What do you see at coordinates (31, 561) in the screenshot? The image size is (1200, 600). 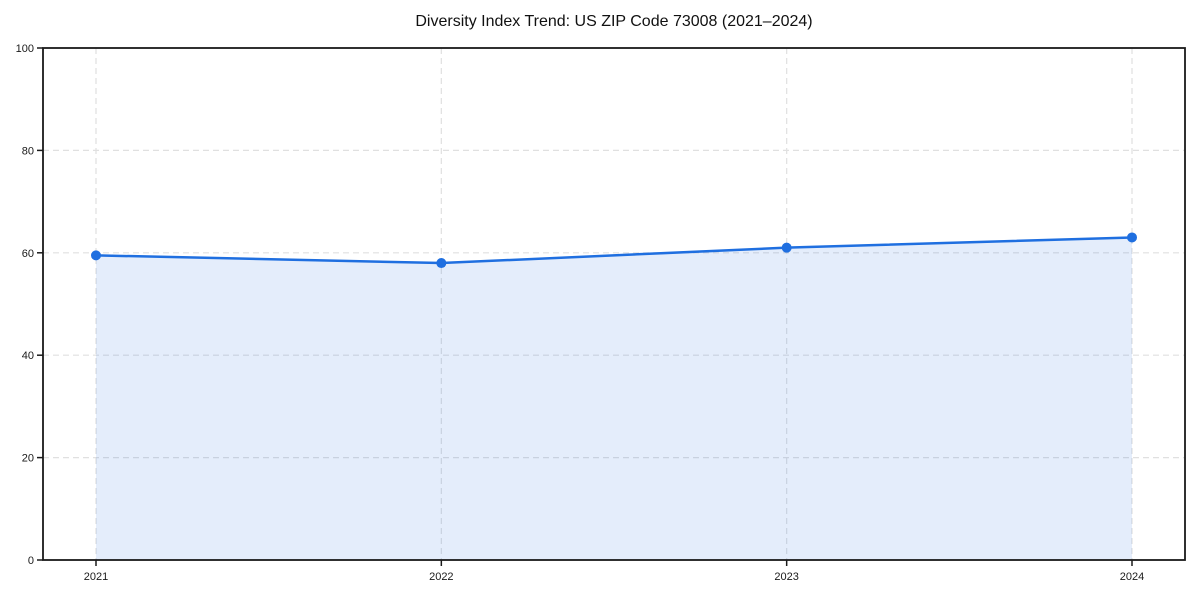 I see `y-tick-label: 0` at bounding box center [31, 561].